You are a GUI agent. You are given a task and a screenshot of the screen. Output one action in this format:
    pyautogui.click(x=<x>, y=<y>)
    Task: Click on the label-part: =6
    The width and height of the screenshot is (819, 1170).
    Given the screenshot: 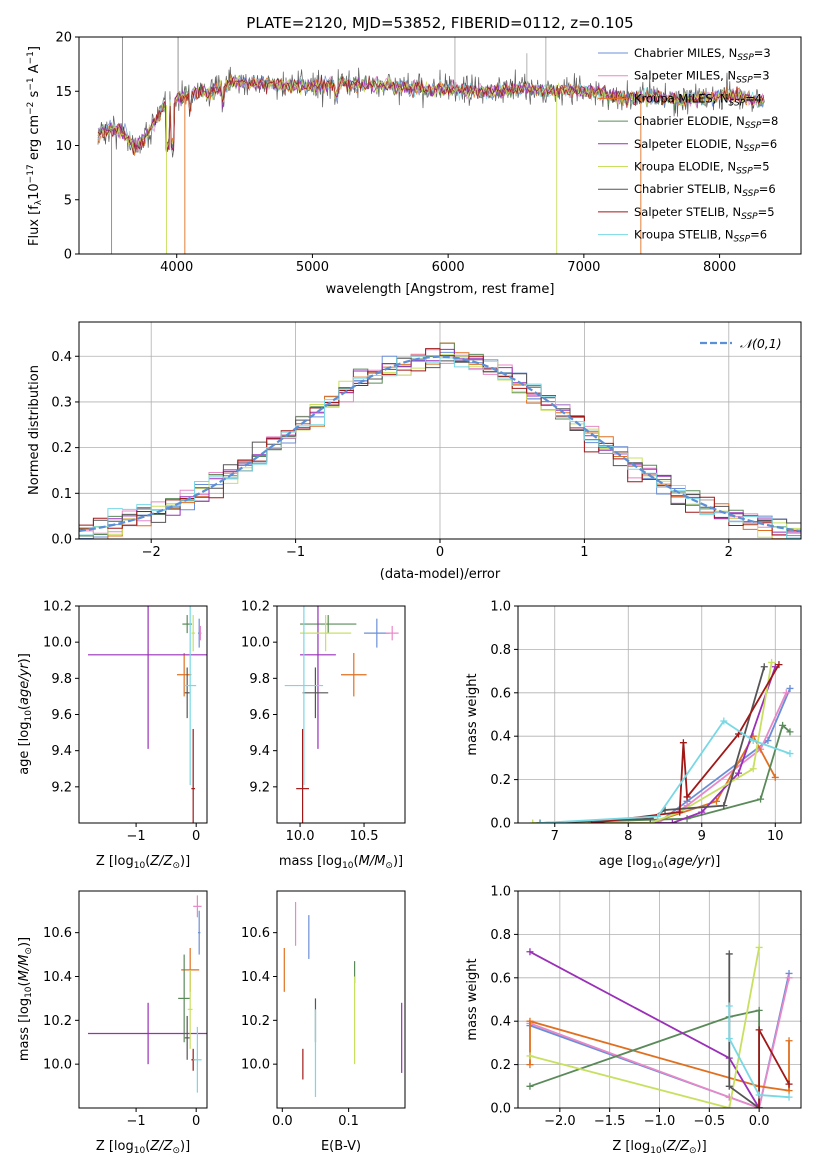 What is the action you would take?
    pyautogui.click(x=758, y=235)
    